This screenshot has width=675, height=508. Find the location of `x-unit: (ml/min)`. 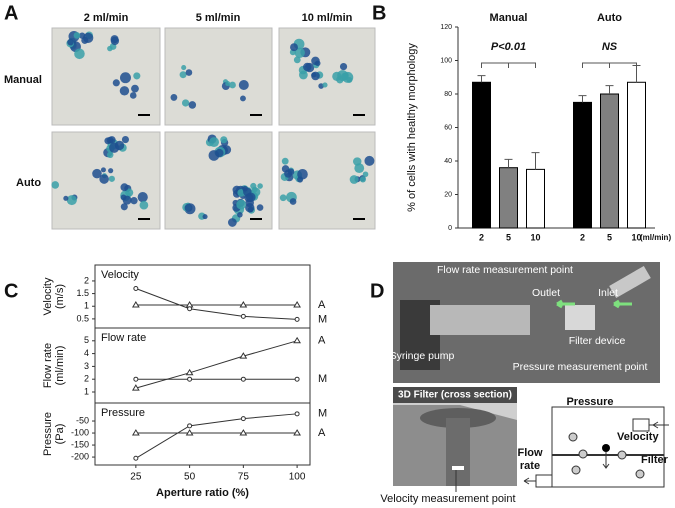

x-unit: (ml/min) is located at coordinates (655, 237).